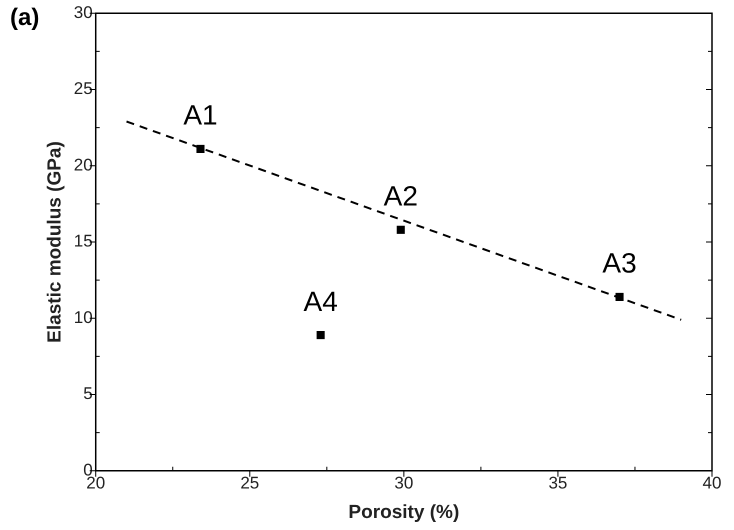 This screenshot has height=530, width=734. What do you see at coordinates (404, 483) in the screenshot?
I see `x-tick-label: 30` at bounding box center [404, 483].